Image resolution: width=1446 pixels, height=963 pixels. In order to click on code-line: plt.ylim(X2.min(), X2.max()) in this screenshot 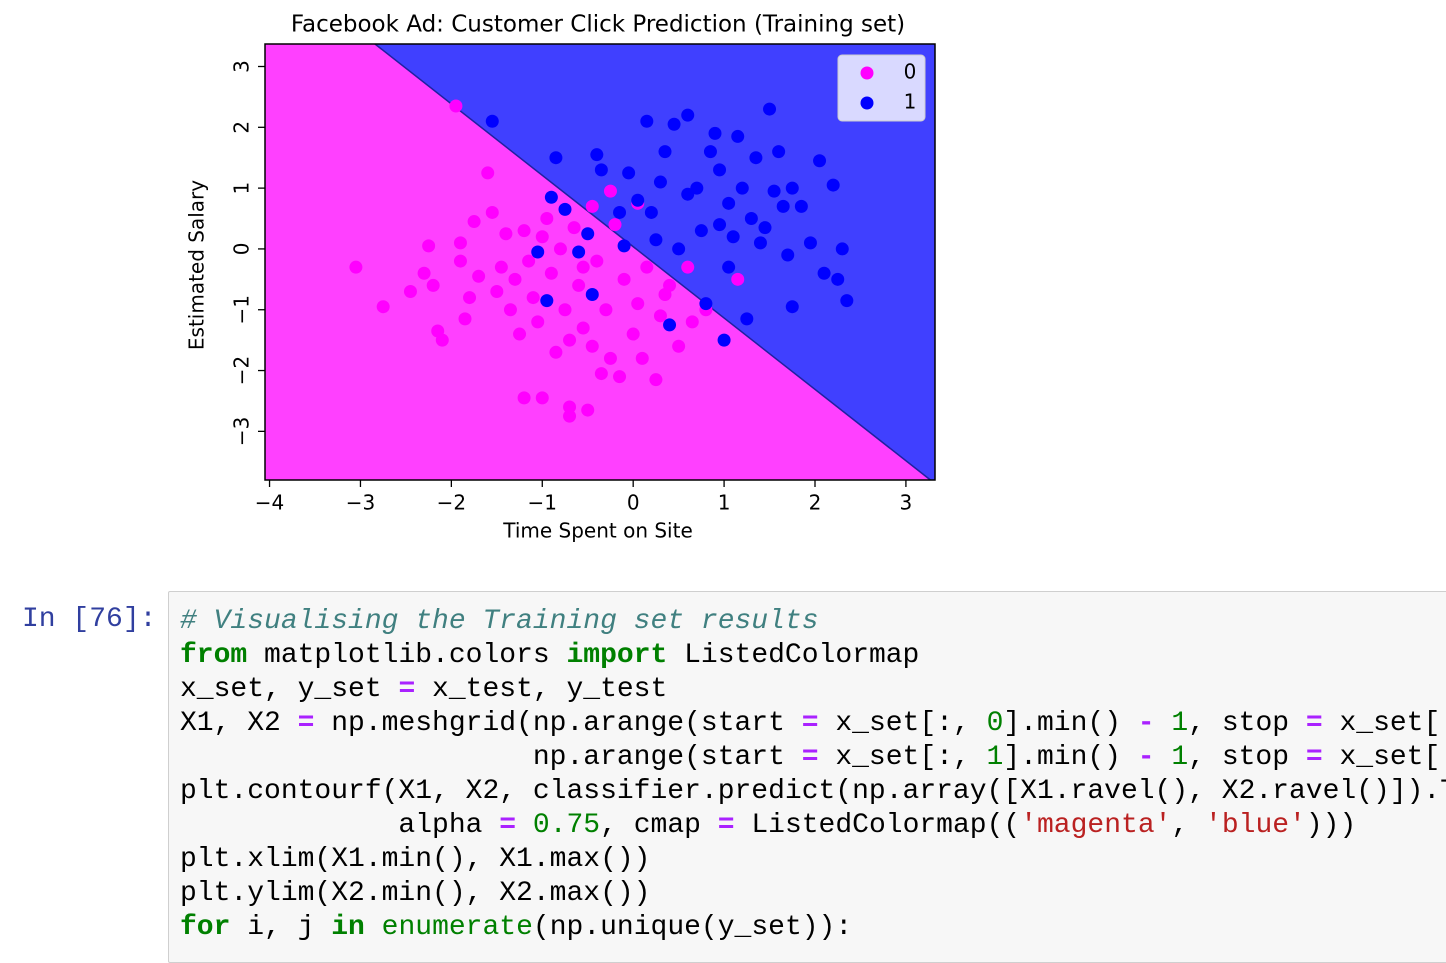, I will do `click(813, 894)`.